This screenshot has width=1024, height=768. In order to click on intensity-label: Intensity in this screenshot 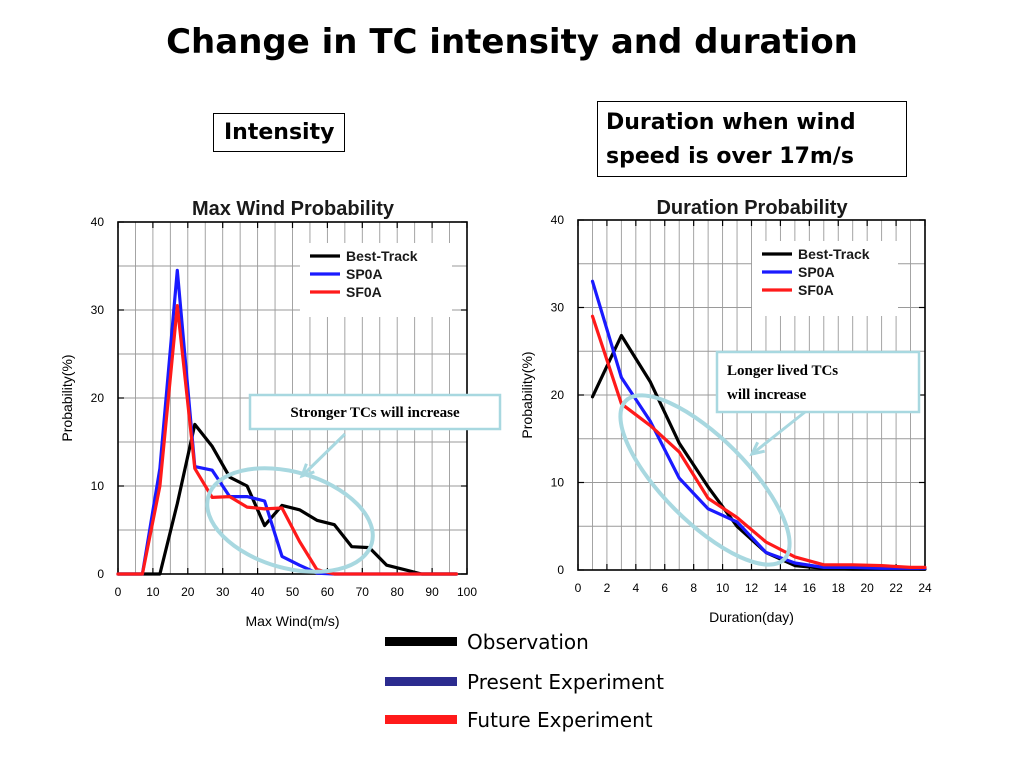, I will do `click(279, 132)`.